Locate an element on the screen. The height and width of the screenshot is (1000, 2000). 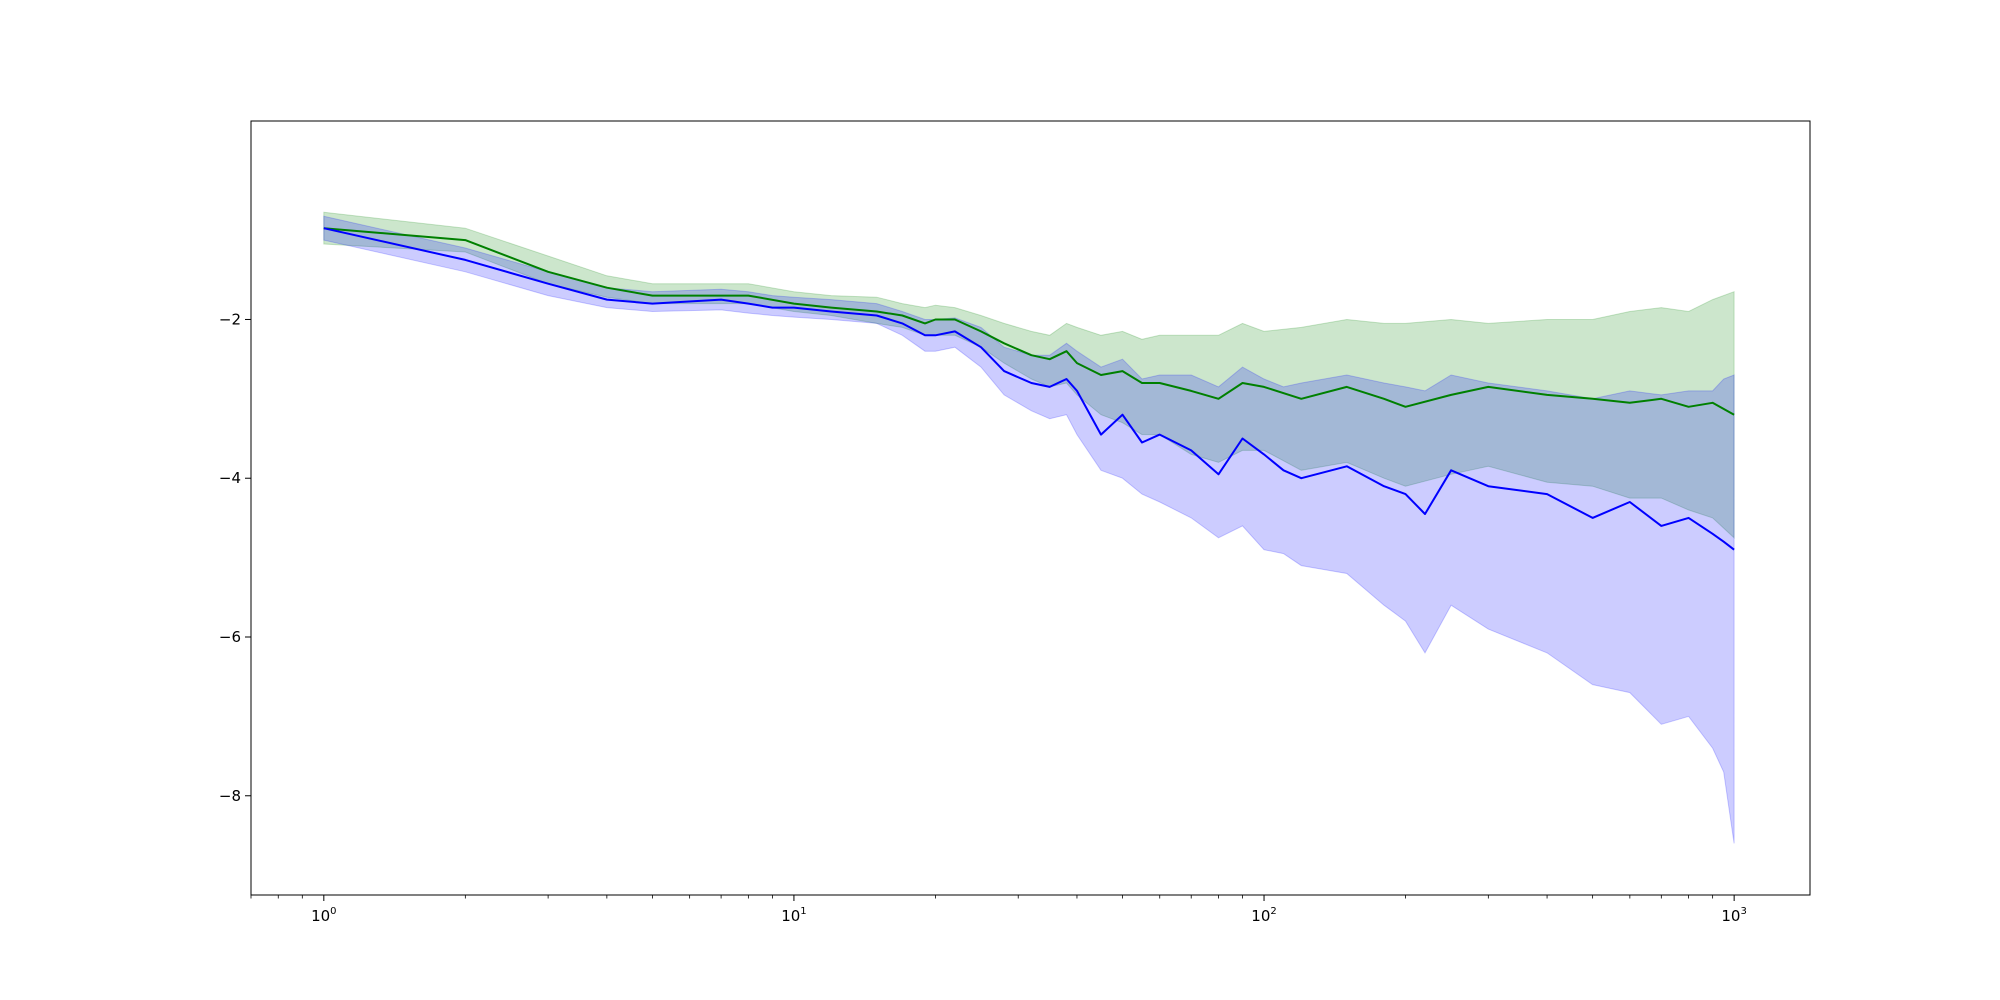
y-tick-label: −8 is located at coordinates (230, 796).